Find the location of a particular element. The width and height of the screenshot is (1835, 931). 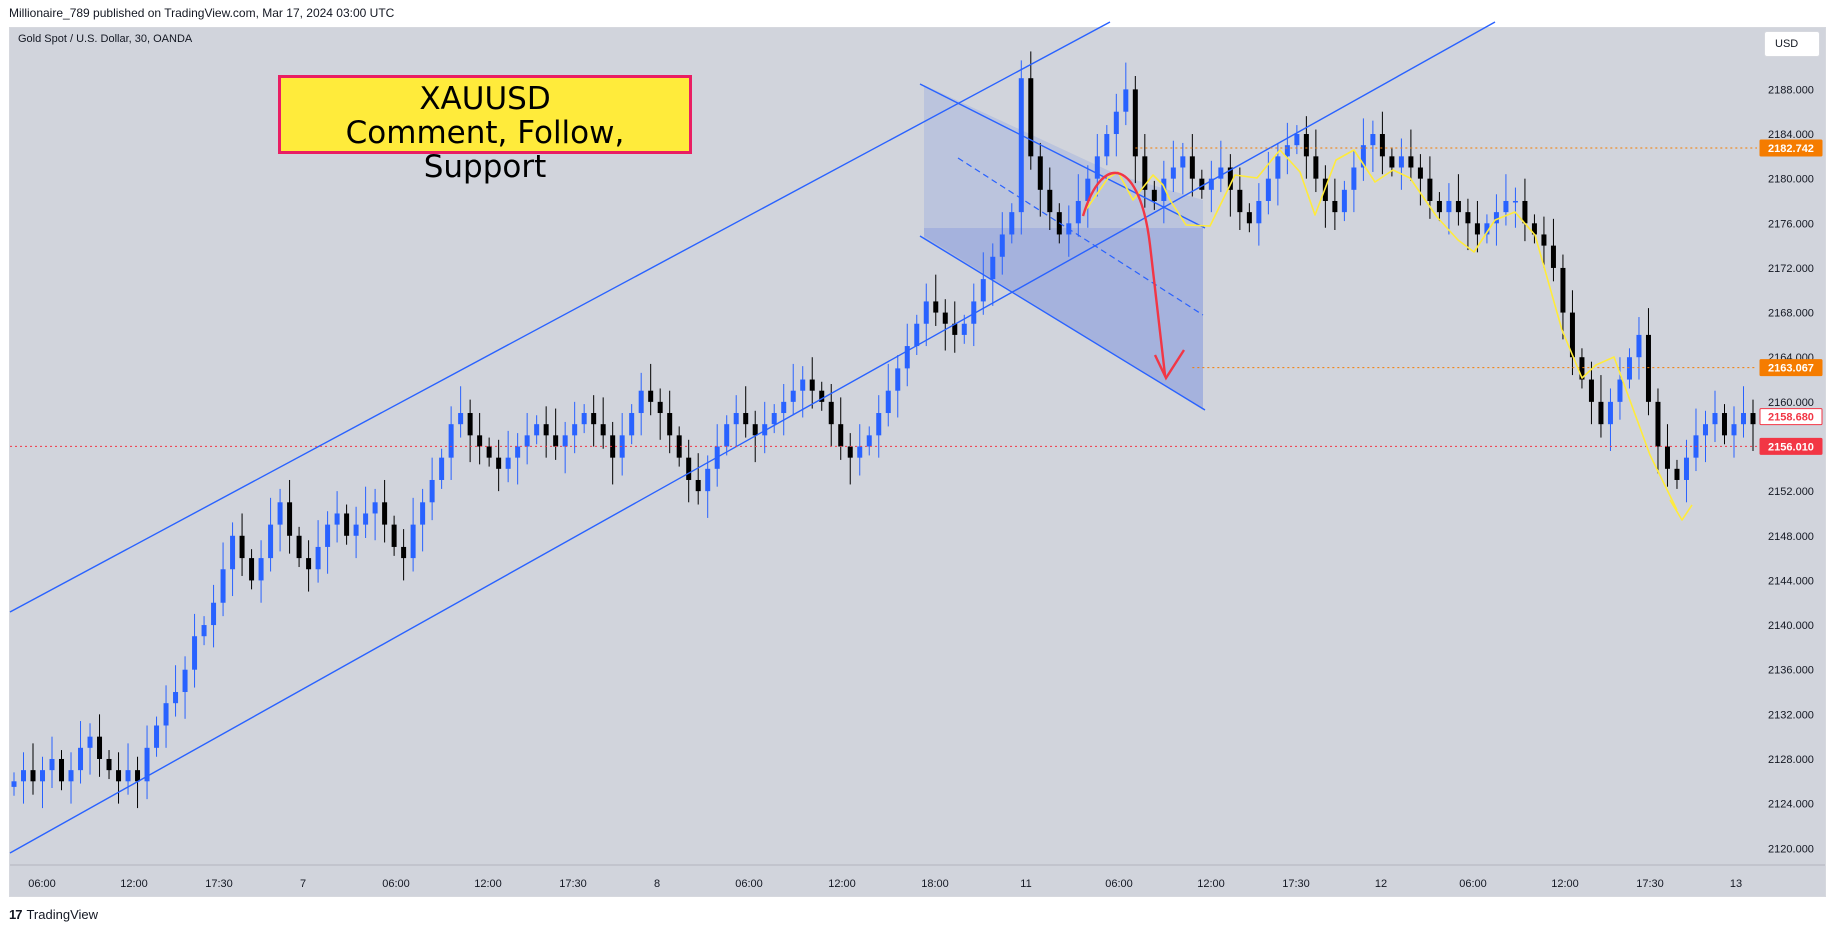

price-label: 2163.067 is located at coordinates (1791, 369).